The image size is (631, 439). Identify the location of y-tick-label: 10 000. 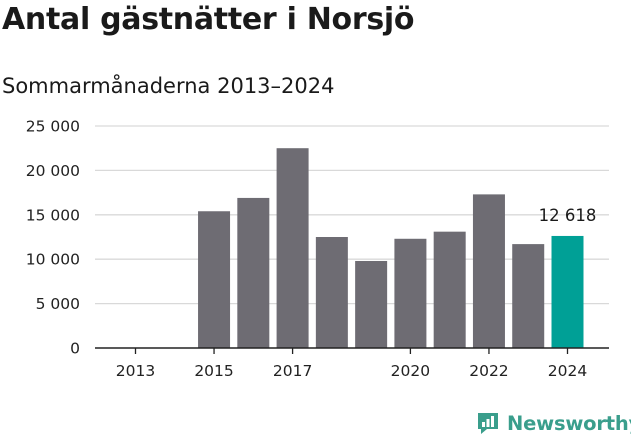
(53, 260).